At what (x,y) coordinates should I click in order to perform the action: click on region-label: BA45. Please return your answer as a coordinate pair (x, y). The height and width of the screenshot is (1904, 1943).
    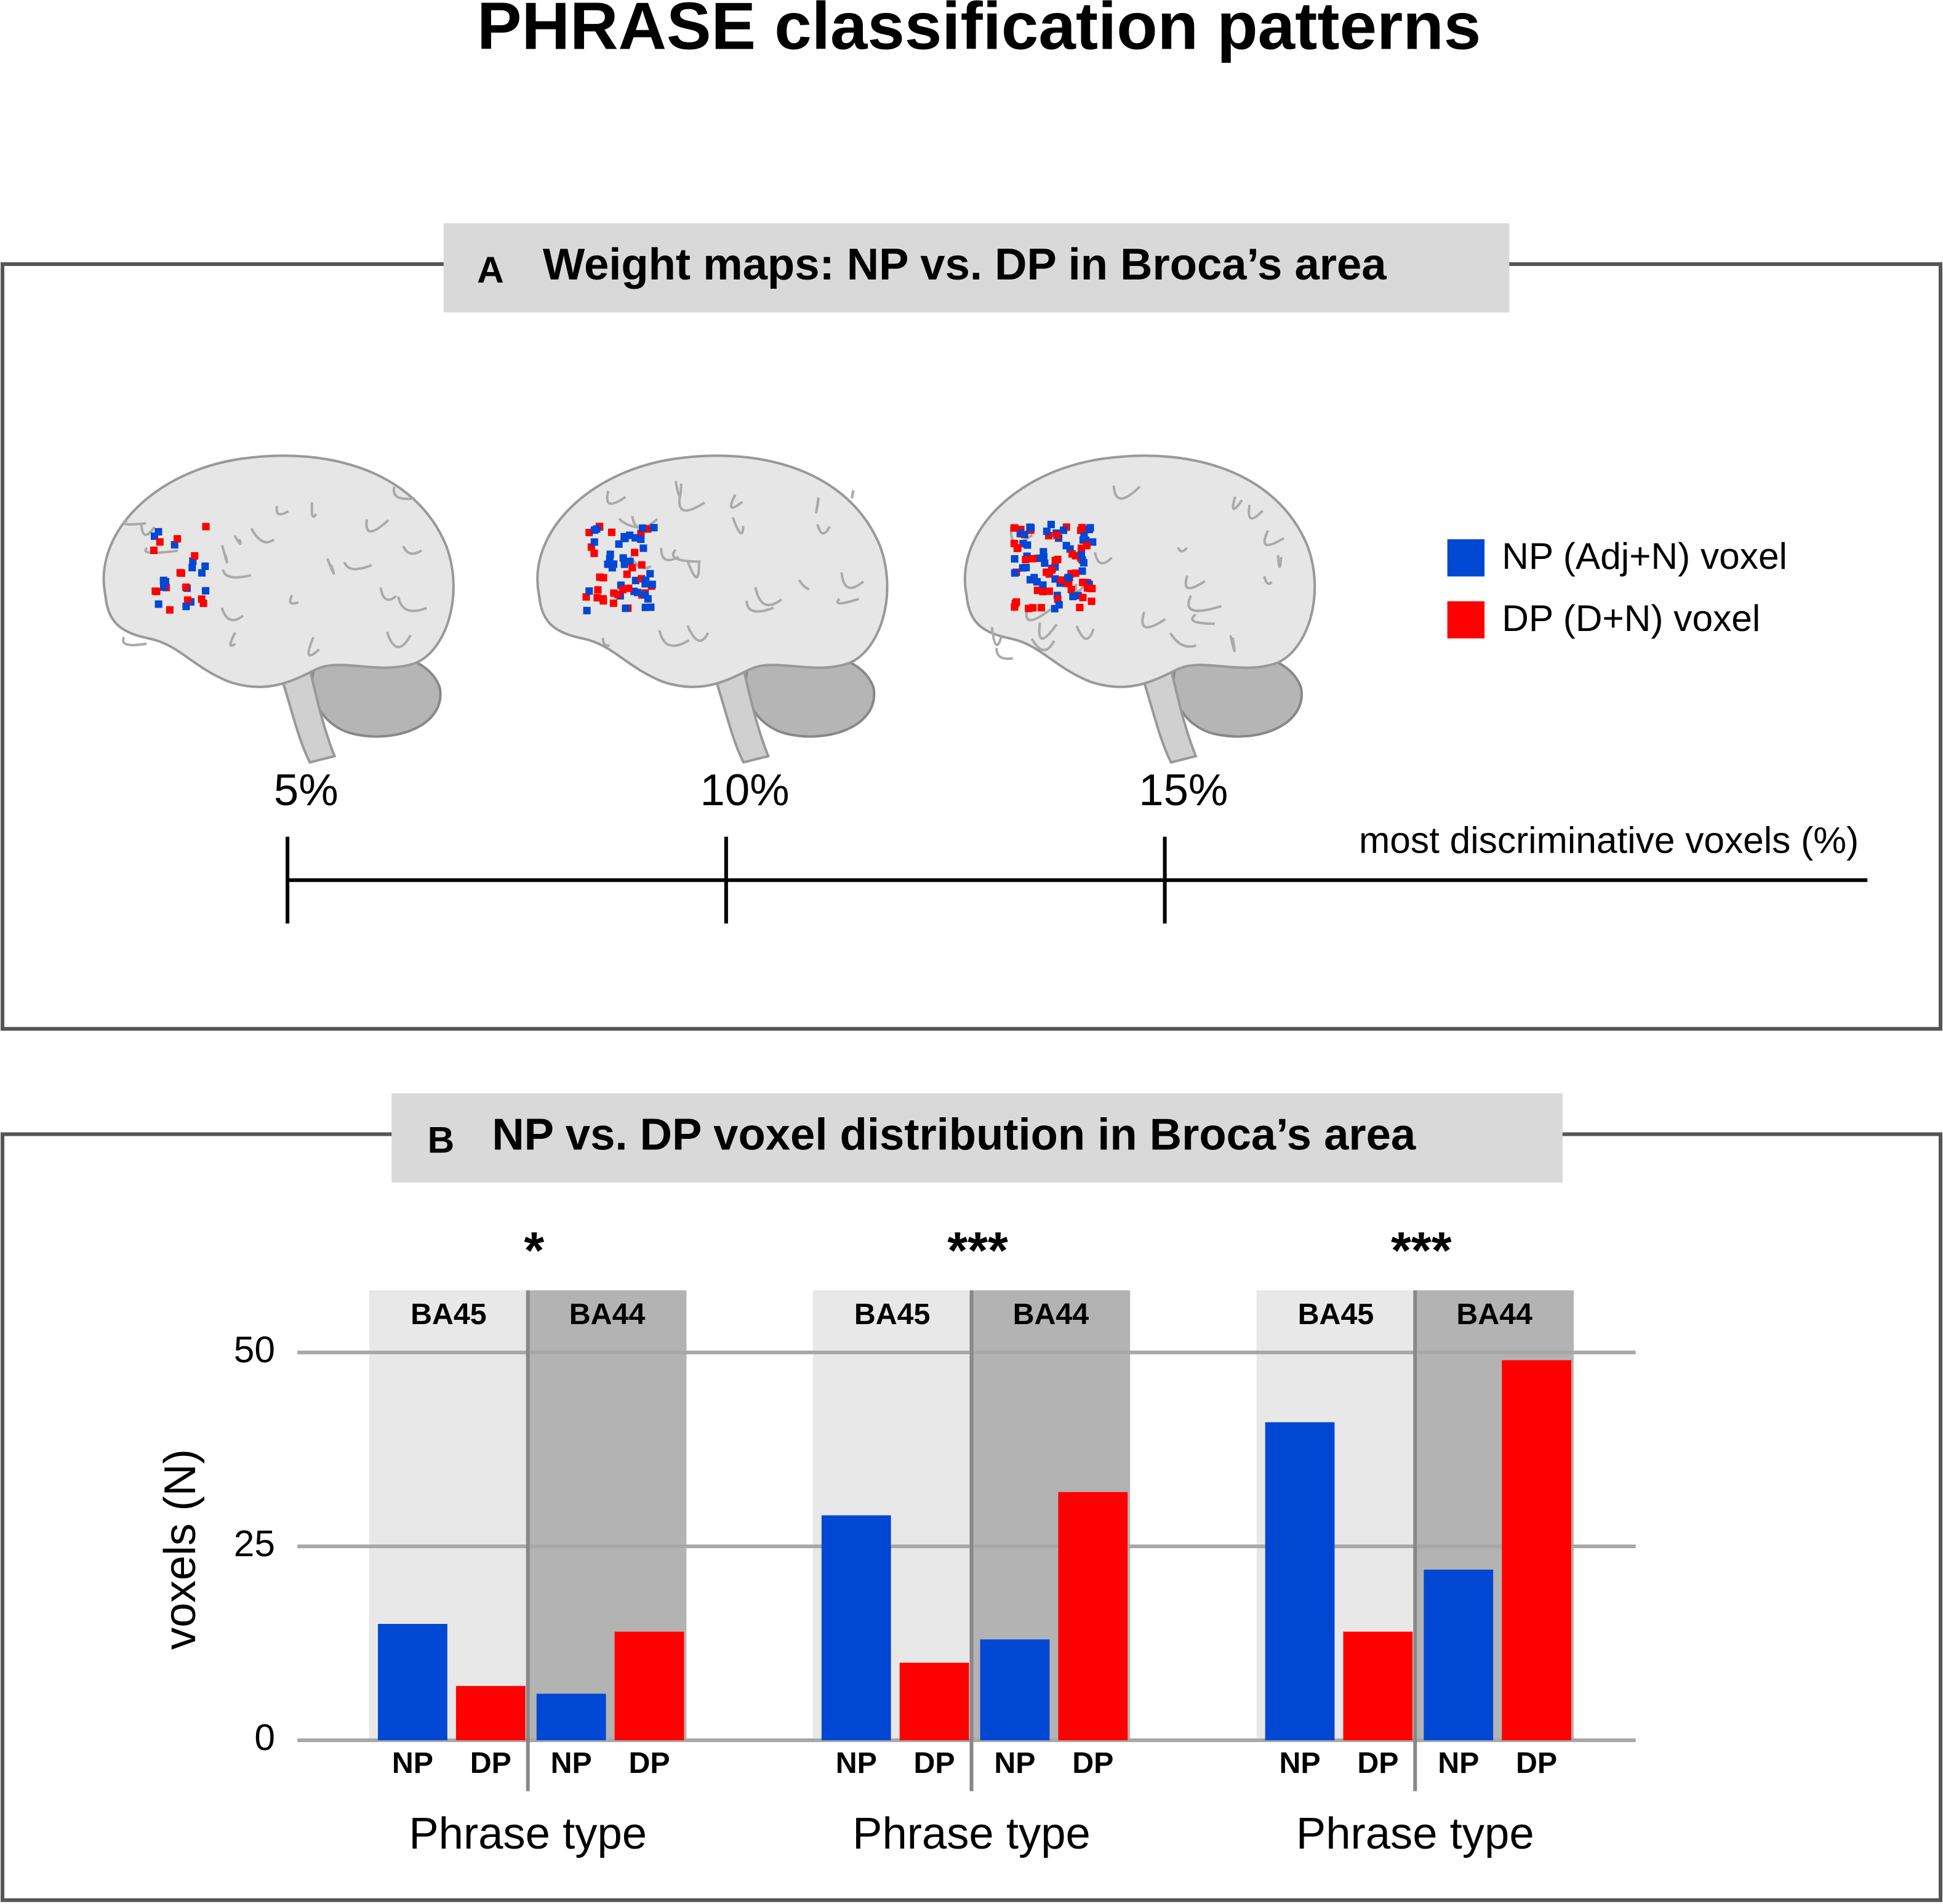
    Looking at the image, I should click on (1336, 1314).